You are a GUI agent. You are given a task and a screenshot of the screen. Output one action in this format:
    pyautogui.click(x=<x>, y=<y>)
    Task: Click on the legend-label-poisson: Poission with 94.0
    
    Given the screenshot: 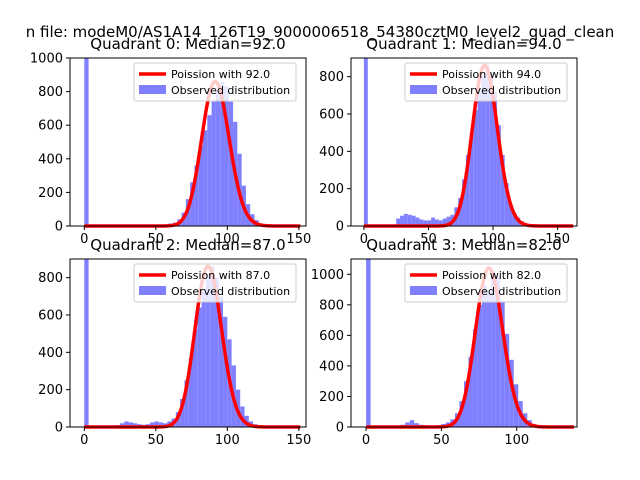 What is the action you would take?
    pyautogui.click(x=491, y=74)
    